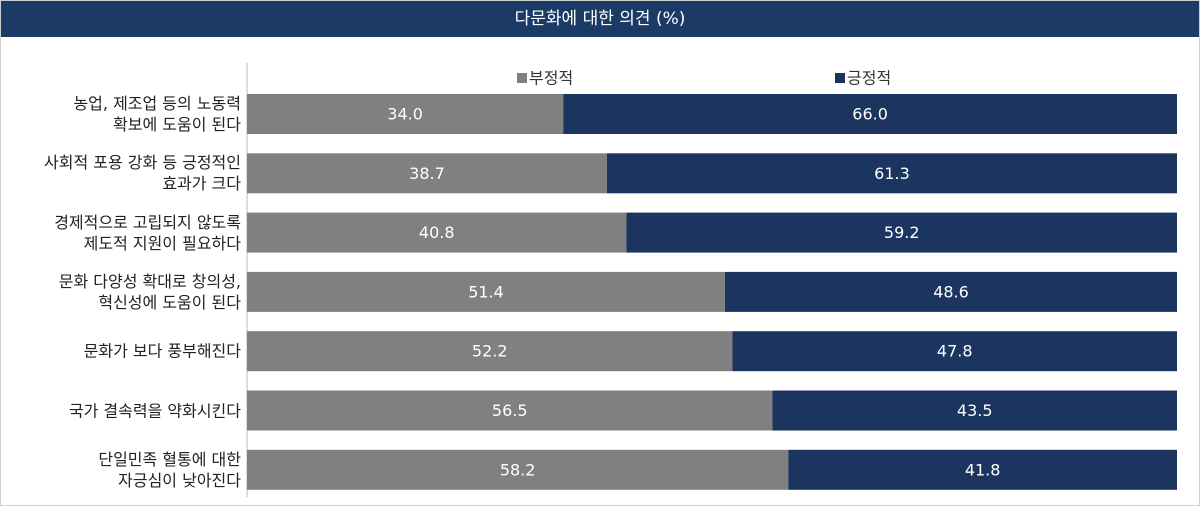 The image size is (1200, 506). What do you see at coordinates (157, 114) in the screenshot?
I see `category-label: 농업, 제조업 등의 노동력 확보에 도움이 된다` at bounding box center [157, 114].